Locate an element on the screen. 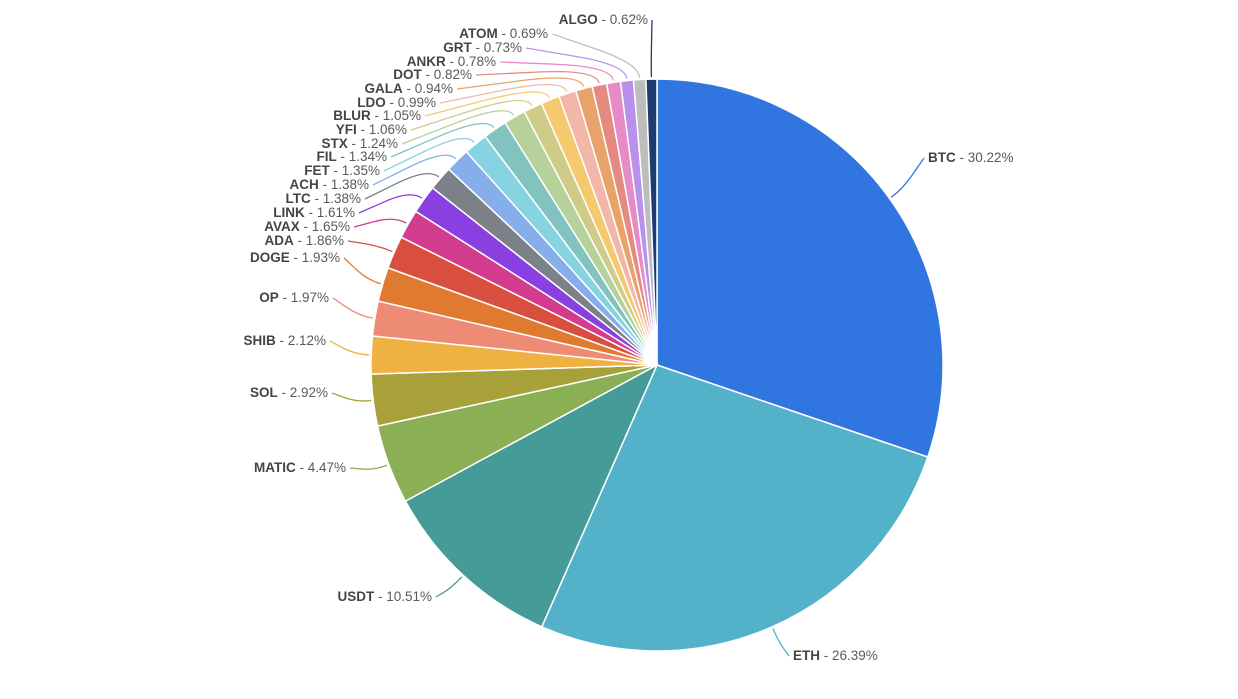 The height and width of the screenshot is (699, 1238). leader-line-ach is located at coordinates (414, 170).